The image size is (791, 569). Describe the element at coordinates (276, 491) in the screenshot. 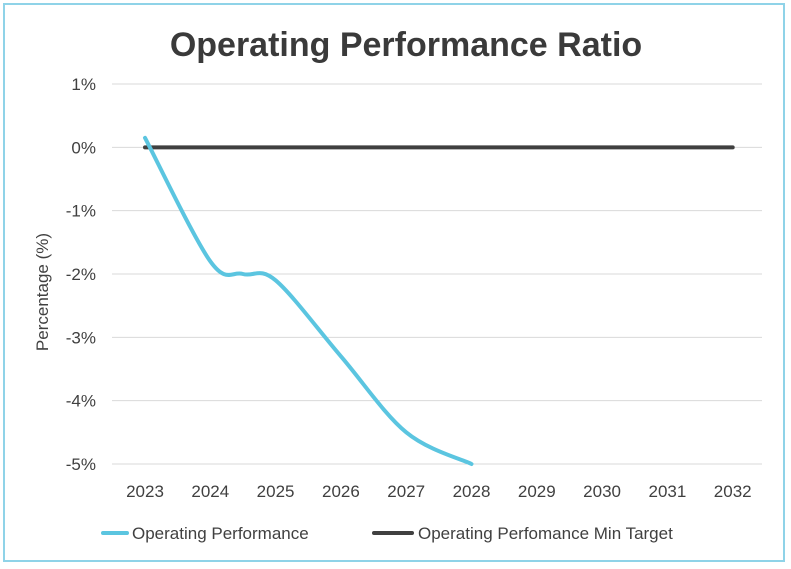

I see `x-tick-label: 2025` at that location.